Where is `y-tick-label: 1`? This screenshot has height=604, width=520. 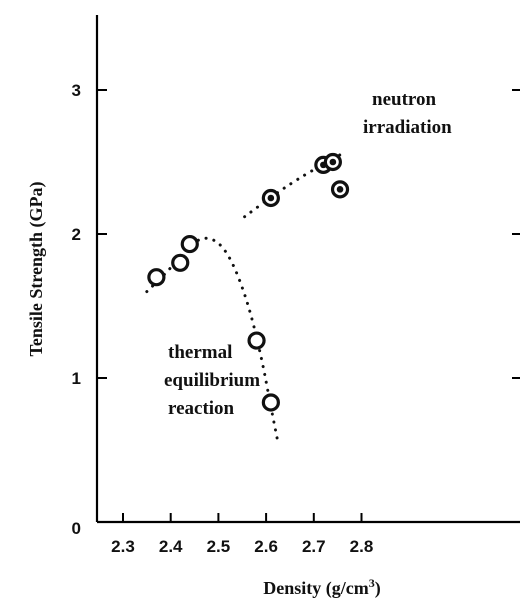
y-tick-label: 1 is located at coordinates (76, 378).